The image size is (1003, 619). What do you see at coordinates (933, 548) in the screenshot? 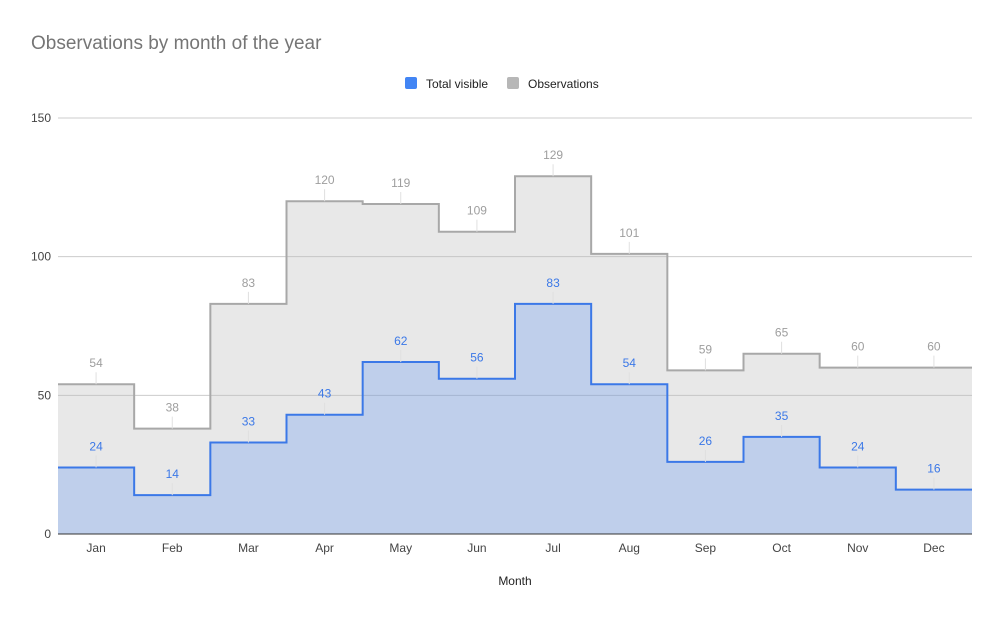
I see `x-tick-label: Dec` at bounding box center [933, 548].